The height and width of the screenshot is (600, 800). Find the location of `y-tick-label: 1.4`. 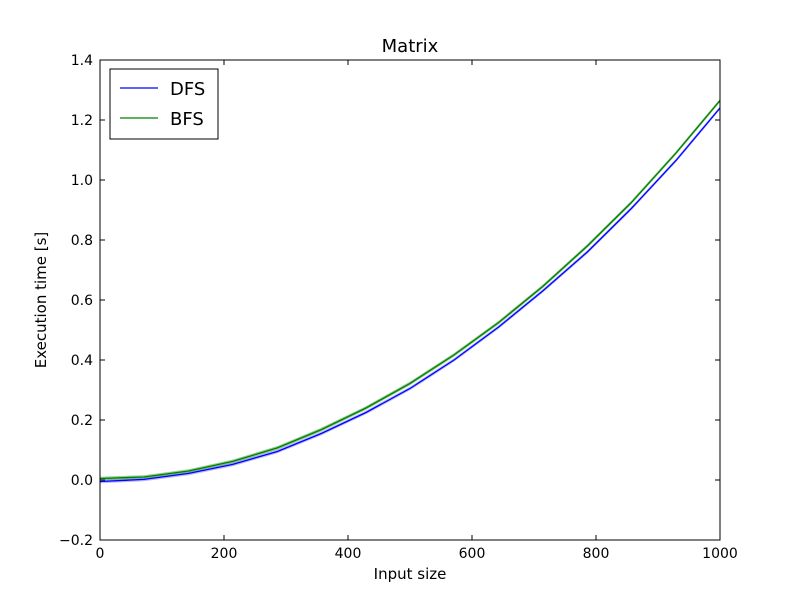

y-tick-label: 1.4 is located at coordinates (82, 61).